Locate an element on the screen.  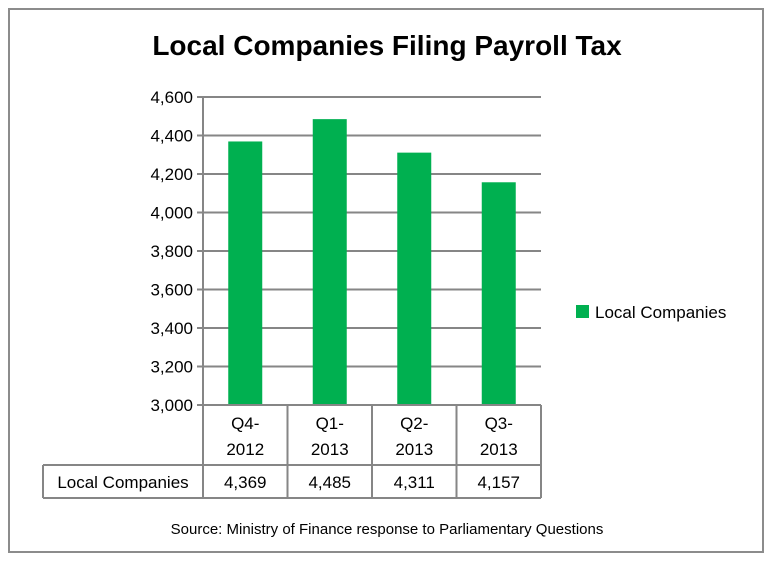
legend-label: Local Companies is located at coordinates (660, 312).